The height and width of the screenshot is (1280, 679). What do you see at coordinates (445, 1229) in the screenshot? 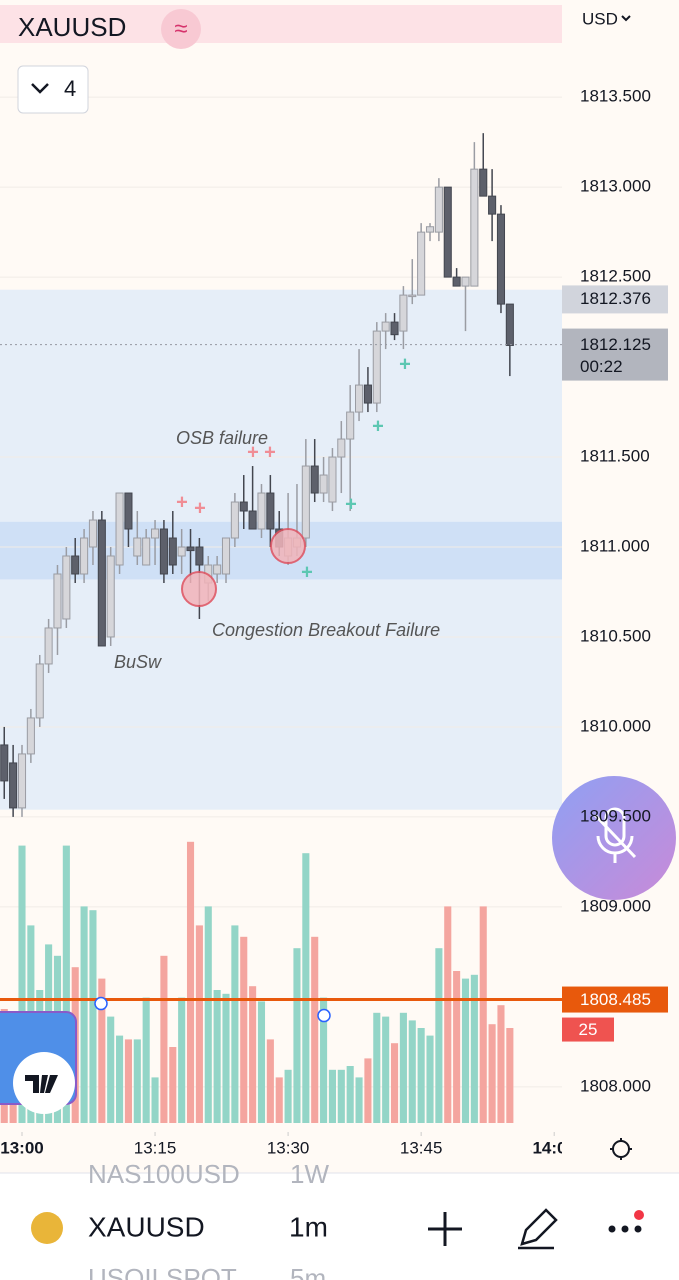
I see `add-button` at bounding box center [445, 1229].